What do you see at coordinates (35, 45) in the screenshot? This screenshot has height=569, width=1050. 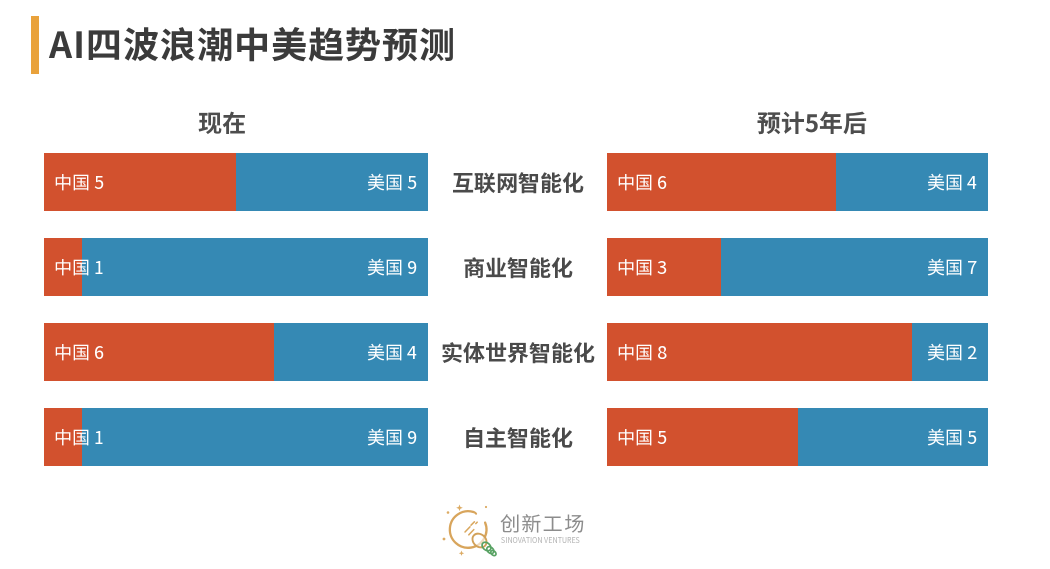 I see `title-accent-bar` at bounding box center [35, 45].